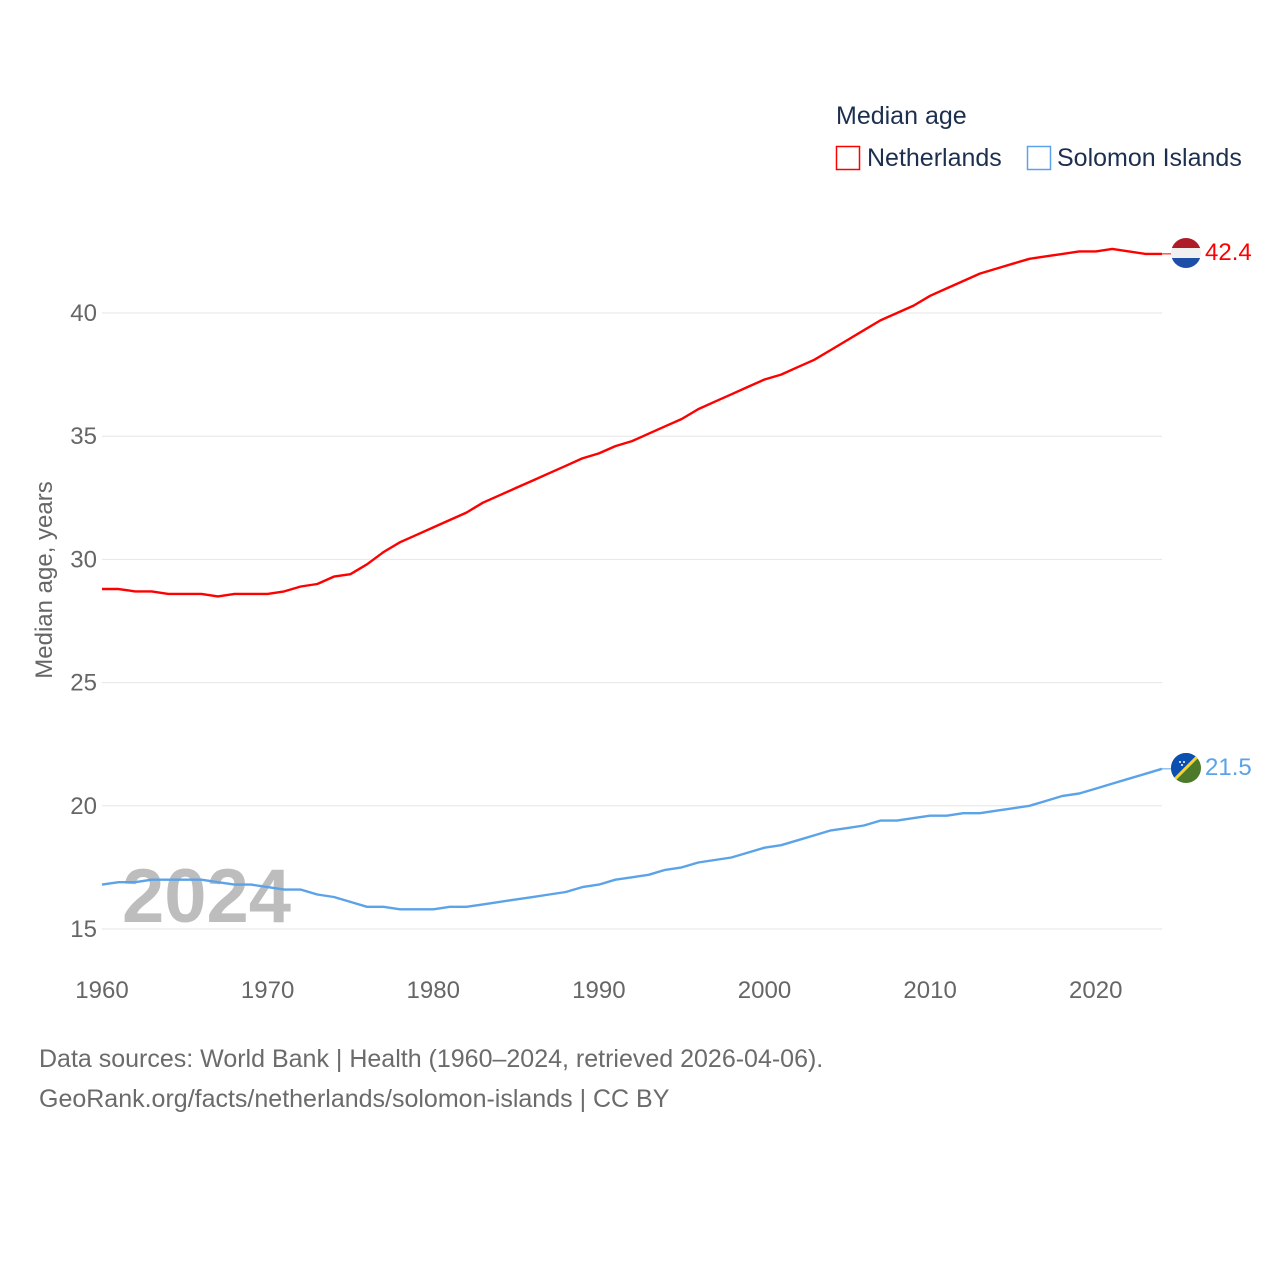  I want to click on legend-swatch-netherlands, so click(848, 158).